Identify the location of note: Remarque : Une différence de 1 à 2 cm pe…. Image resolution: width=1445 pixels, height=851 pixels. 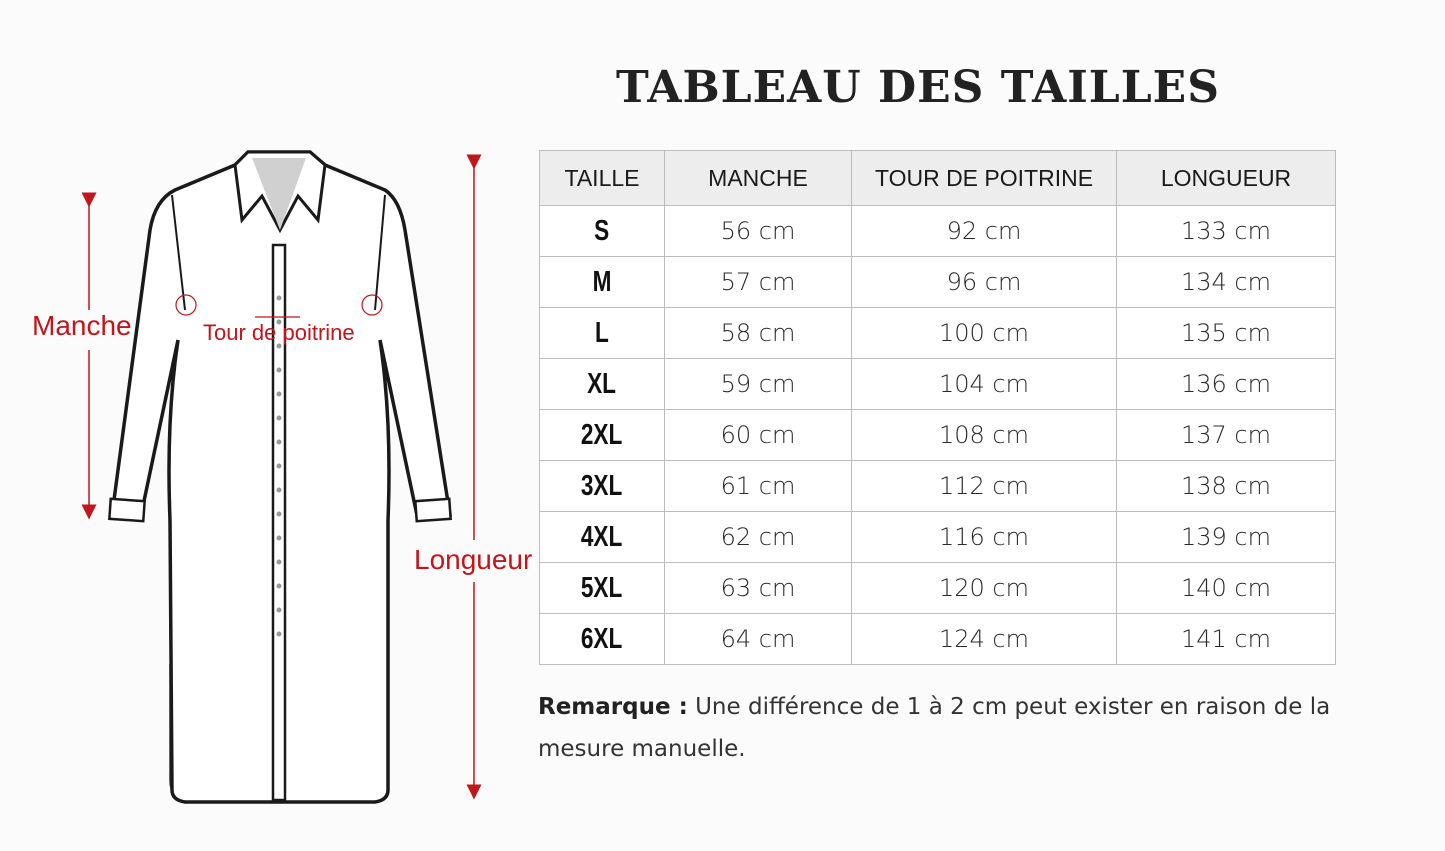
(938, 728).